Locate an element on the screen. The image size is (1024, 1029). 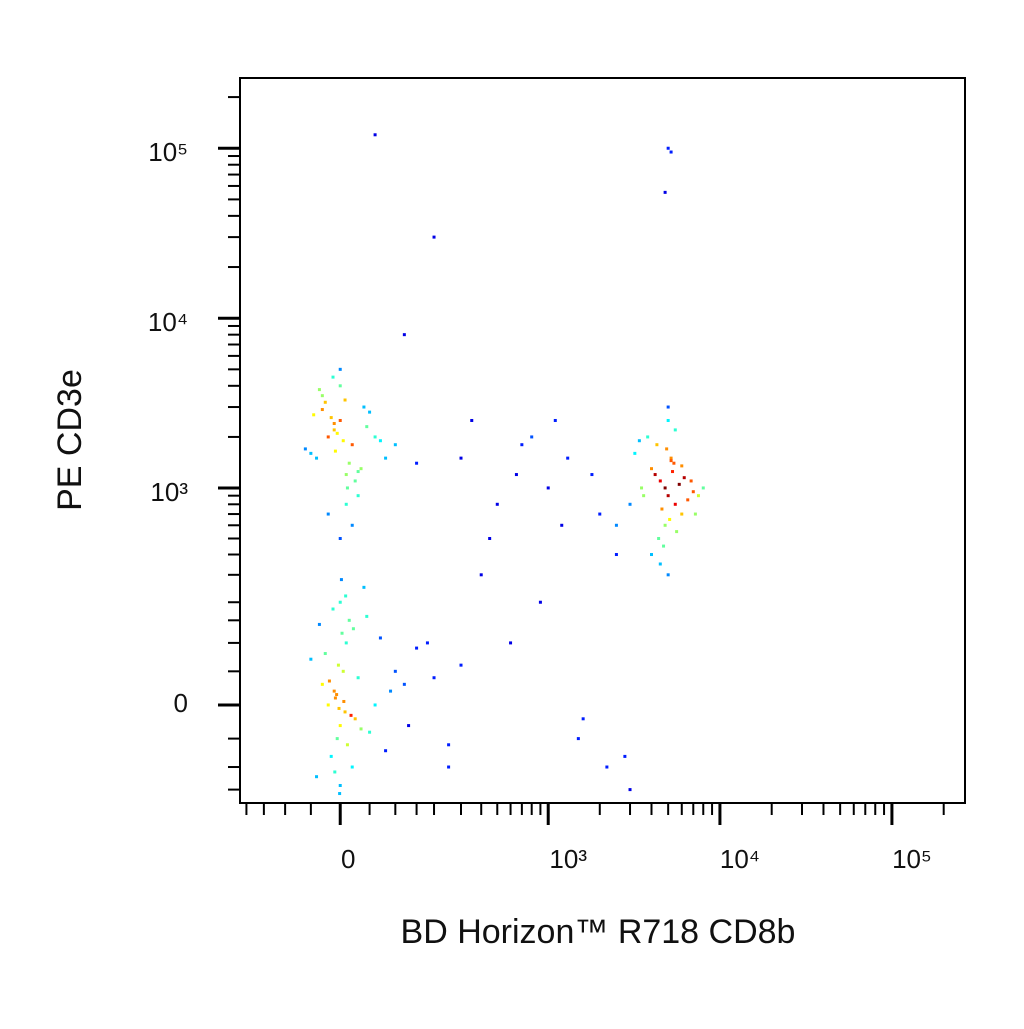
y-tick-label: 0 is located at coordinates (181, 703).